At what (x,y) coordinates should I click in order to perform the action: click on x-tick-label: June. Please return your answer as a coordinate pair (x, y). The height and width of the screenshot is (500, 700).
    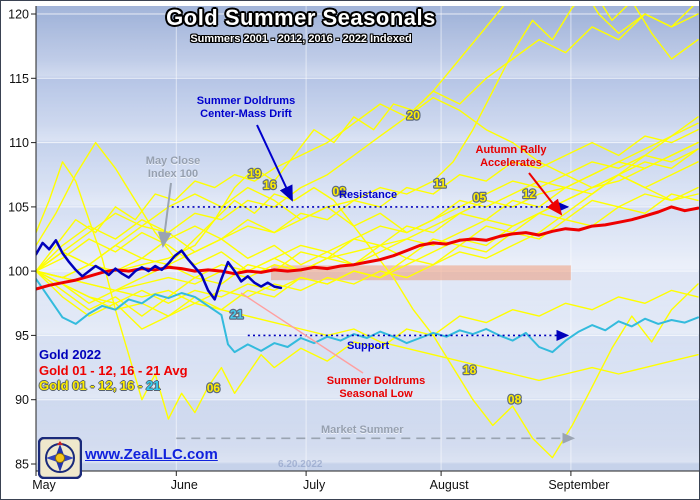
    Looking at the image, I should click on (184, 485).